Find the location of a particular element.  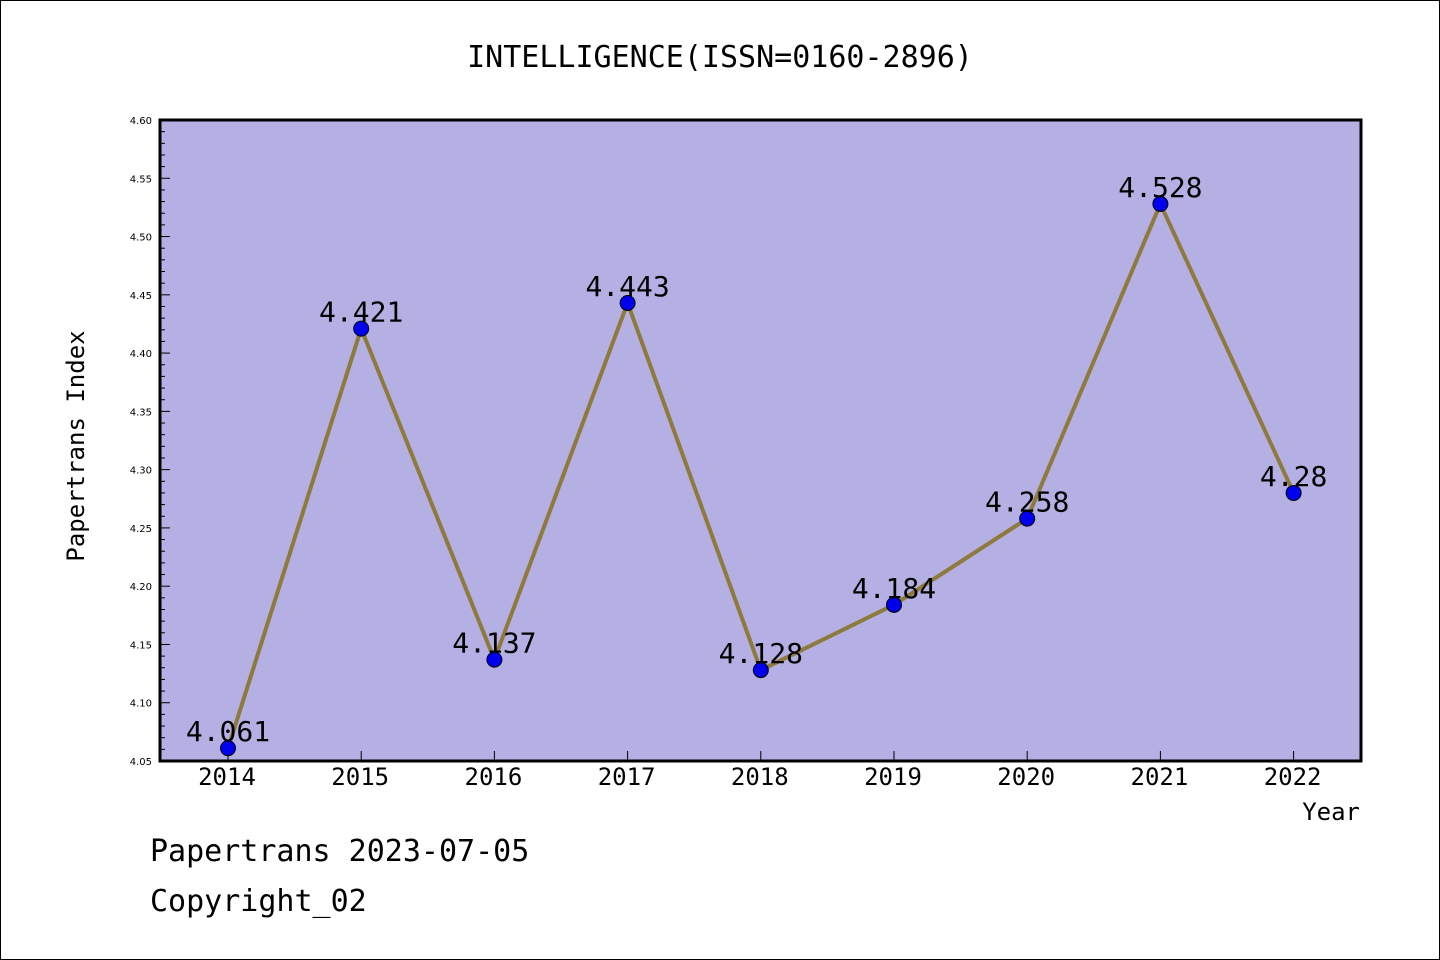

data-label: 4.443 is located at coordinates (627, 286).